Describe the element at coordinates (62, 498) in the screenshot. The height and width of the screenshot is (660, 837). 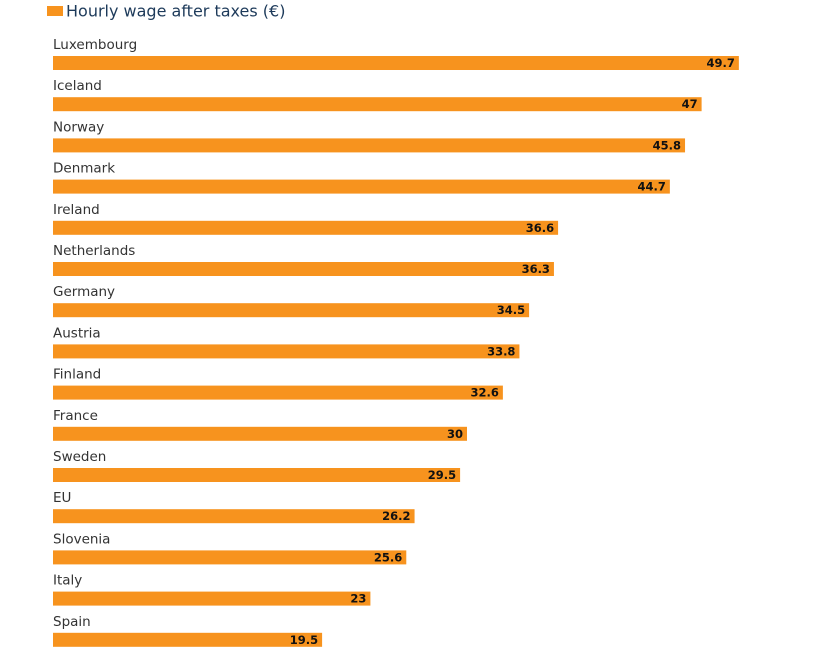
I see `category-label: EU` at that location.